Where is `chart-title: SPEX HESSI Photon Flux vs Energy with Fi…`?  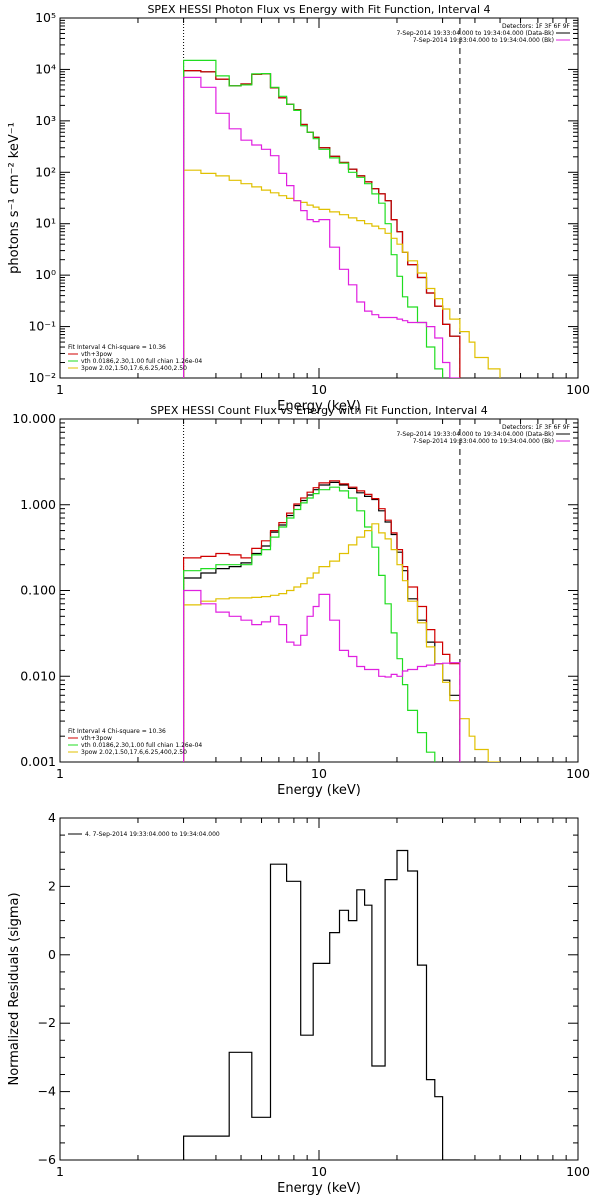
chart-title: SPEX HESSI Photon Flux vs Energy with Fi… is located at coordinates (318, 9).